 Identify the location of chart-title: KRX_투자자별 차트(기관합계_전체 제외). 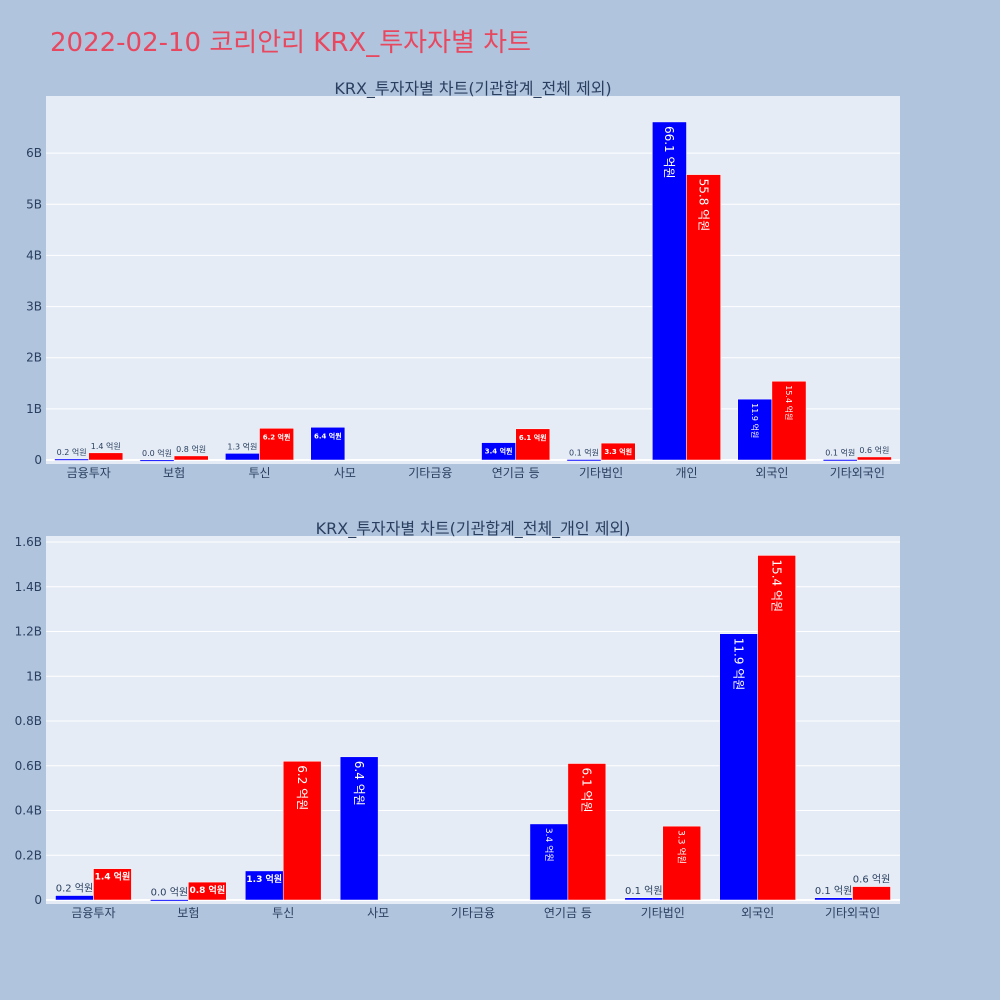
(472, 89).